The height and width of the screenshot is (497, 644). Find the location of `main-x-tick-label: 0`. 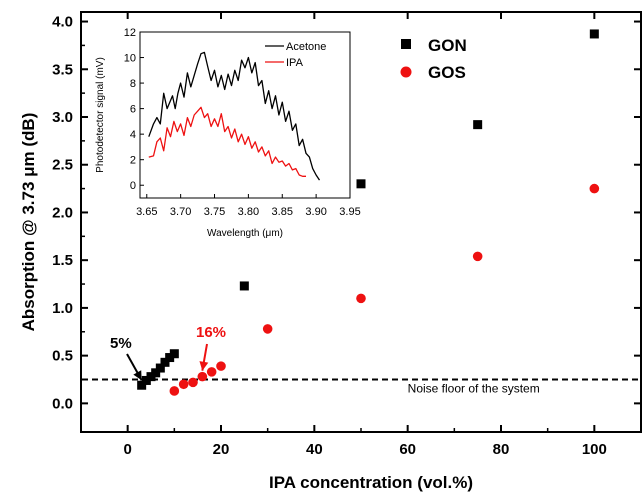

main-x-tick-label: 0 is located at coordinates (127, 449).